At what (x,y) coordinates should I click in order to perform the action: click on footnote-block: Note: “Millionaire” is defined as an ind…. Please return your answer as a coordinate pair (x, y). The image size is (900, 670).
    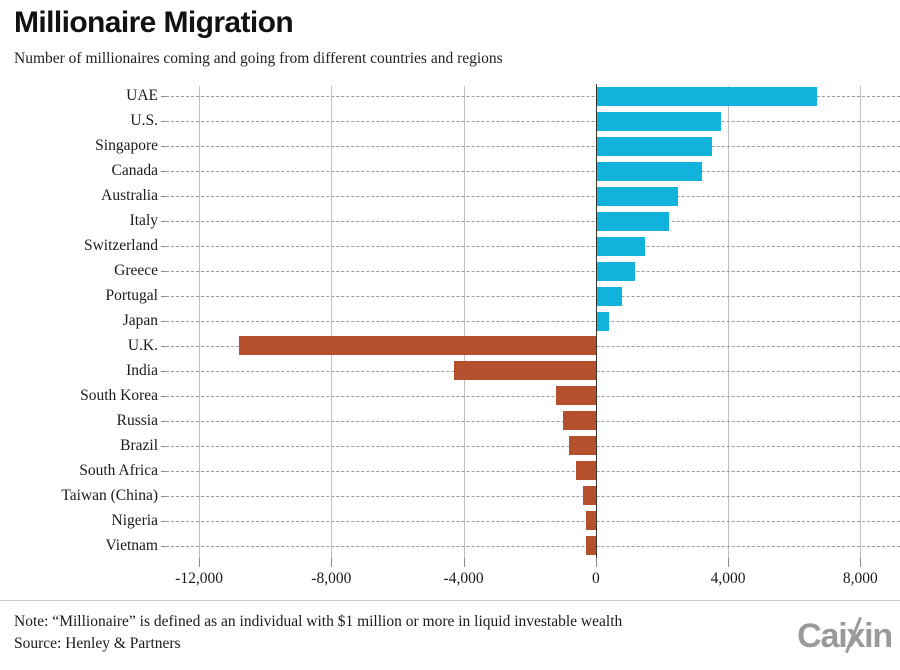
    Looking at the image, I should click on (409, 633).